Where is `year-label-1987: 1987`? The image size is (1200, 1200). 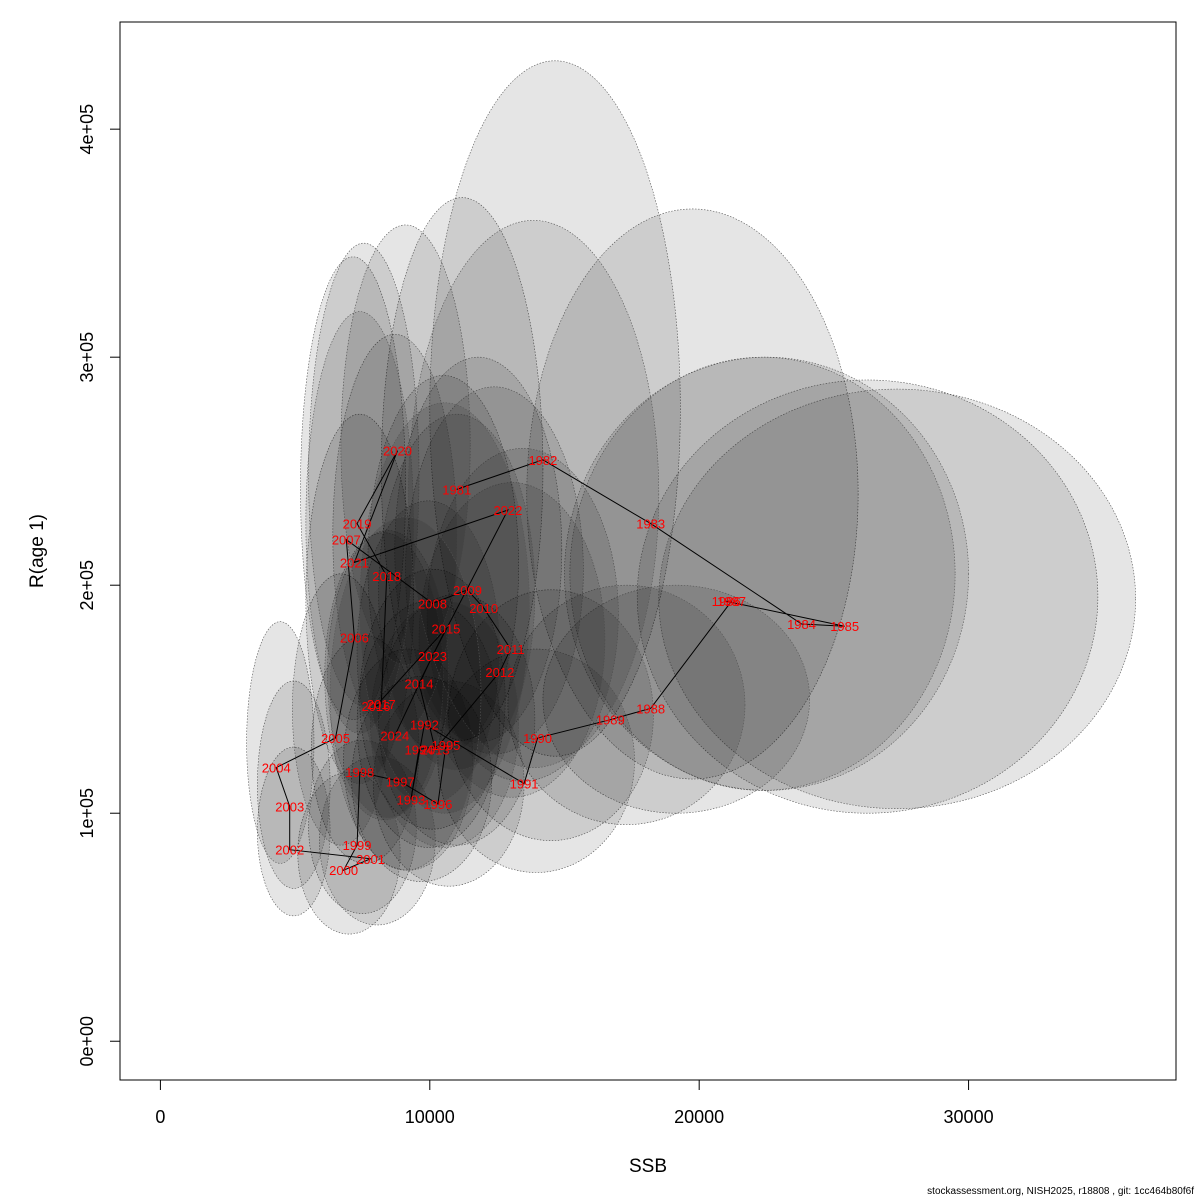
year-label-1987: 1987 is located at coordinates (731, 601).